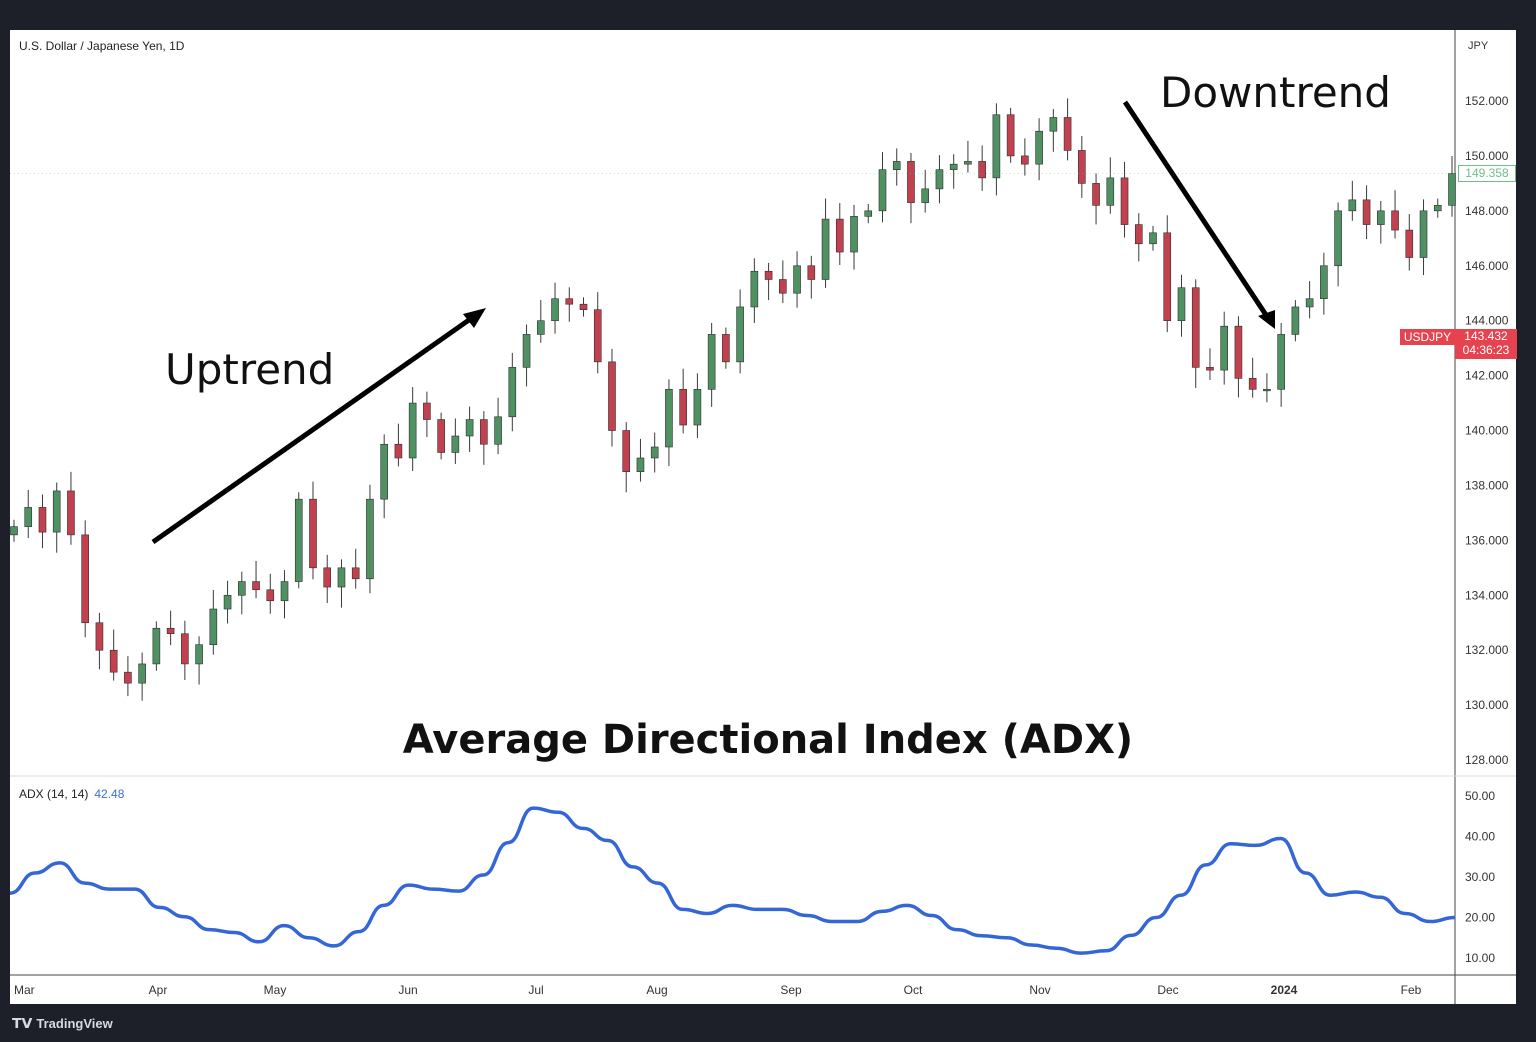 This screenshot has height=1042, width=1536. Describe the element at coordinates (656, 990) in the screenshot. I see `time-tick-label: Aug` at that location.